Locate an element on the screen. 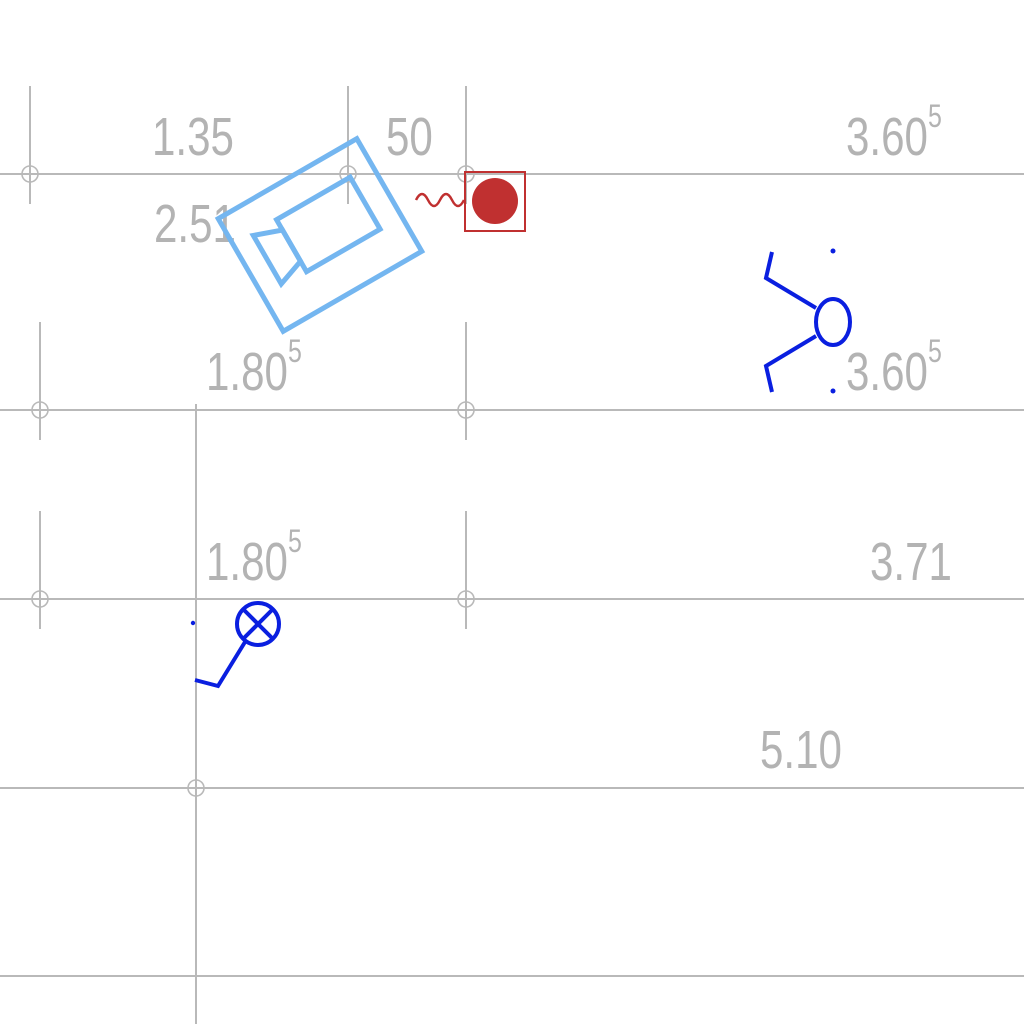  alarm-box is located at coordinates (495, 201).